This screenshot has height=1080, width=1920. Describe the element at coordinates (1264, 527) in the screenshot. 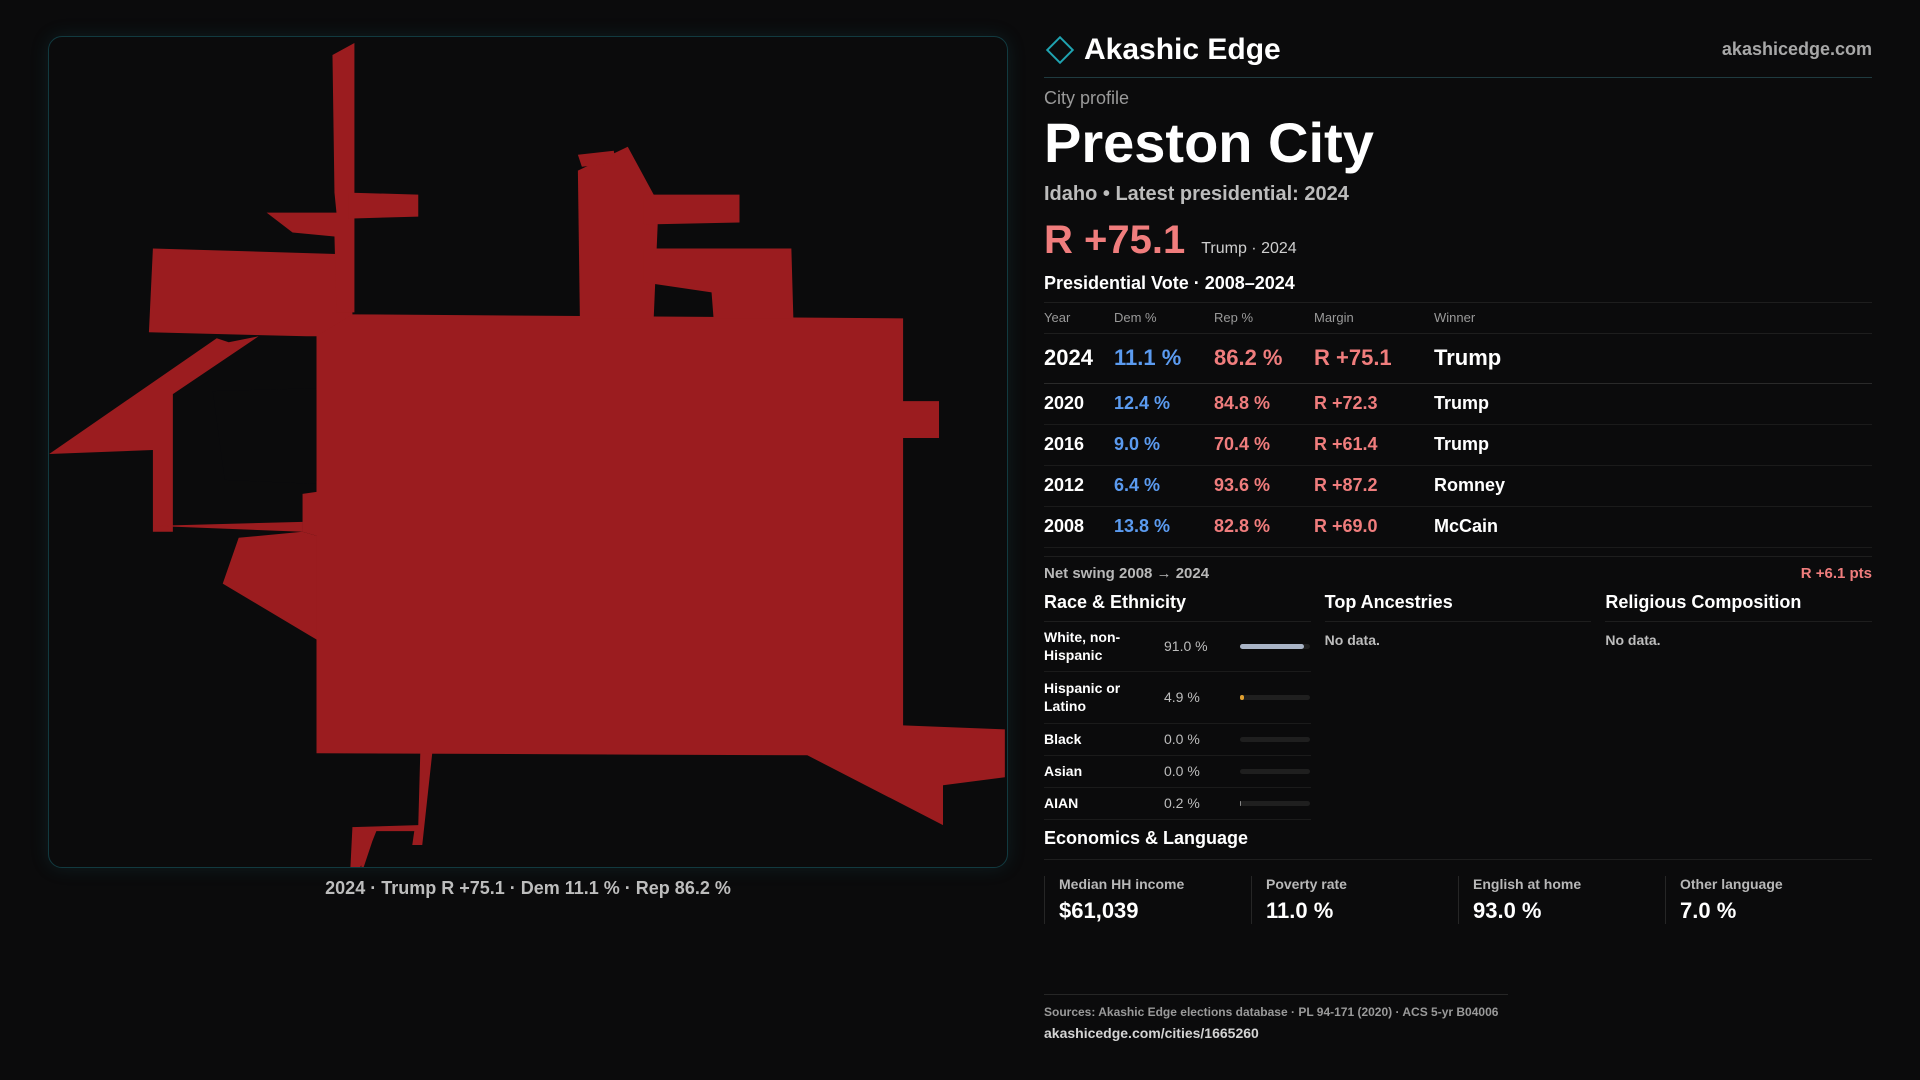

I see `cell-rep: 82.8 %` at that location.